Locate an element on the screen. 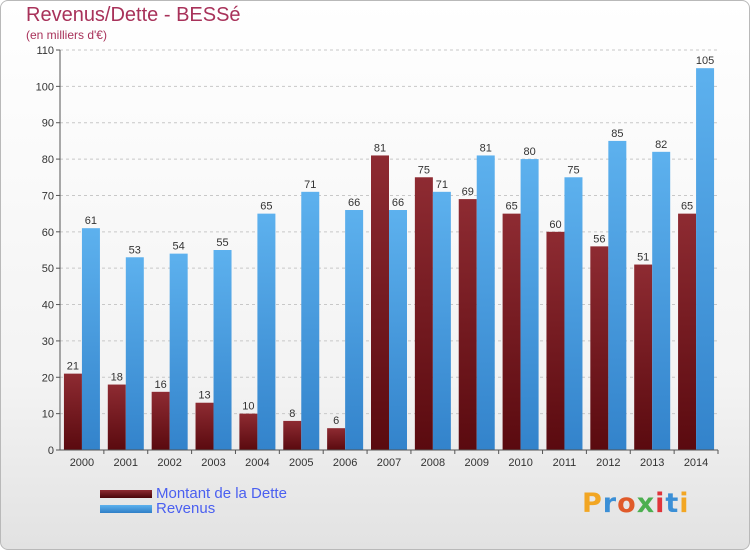  chart-title: Revenus/Dette - BESSé is located at coordinates (133, 15).